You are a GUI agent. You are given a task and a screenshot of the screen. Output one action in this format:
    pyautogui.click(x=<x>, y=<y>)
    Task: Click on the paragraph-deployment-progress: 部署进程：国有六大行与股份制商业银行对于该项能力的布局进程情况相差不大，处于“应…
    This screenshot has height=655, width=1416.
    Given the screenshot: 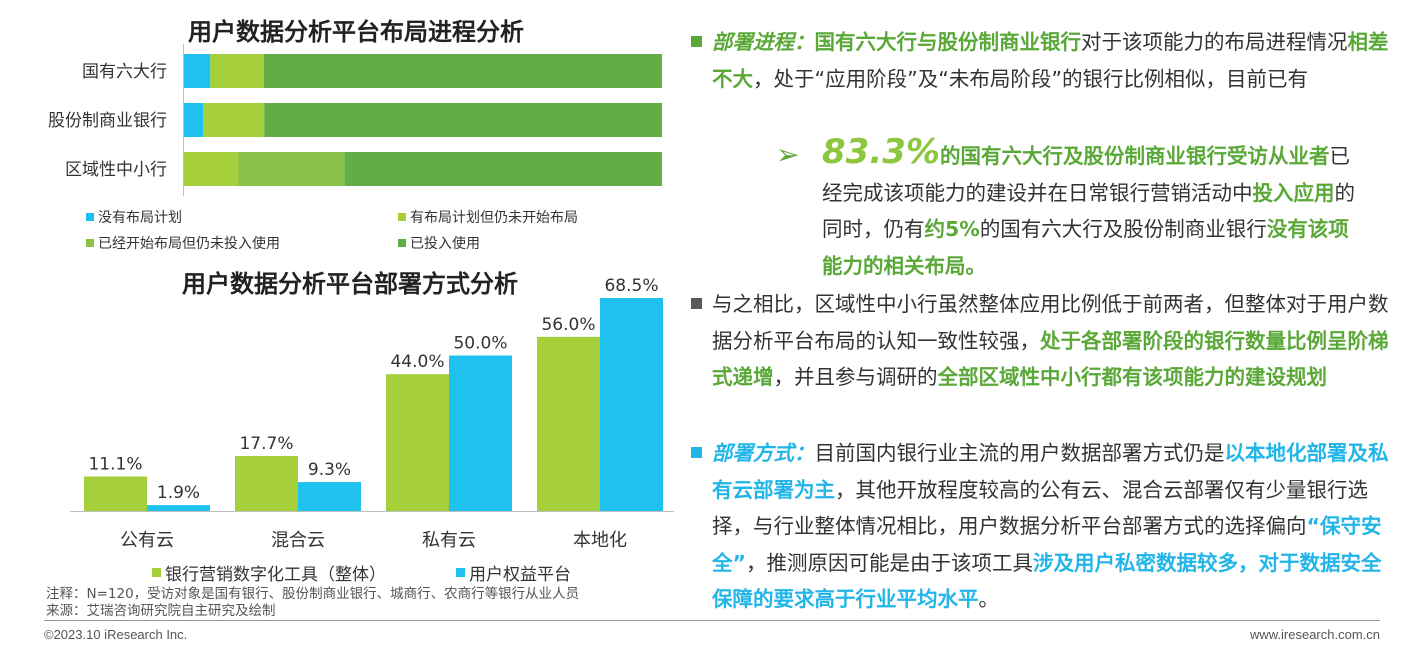 What is the action you would take?
    pyautogui.click(x=1052, y=60)
    